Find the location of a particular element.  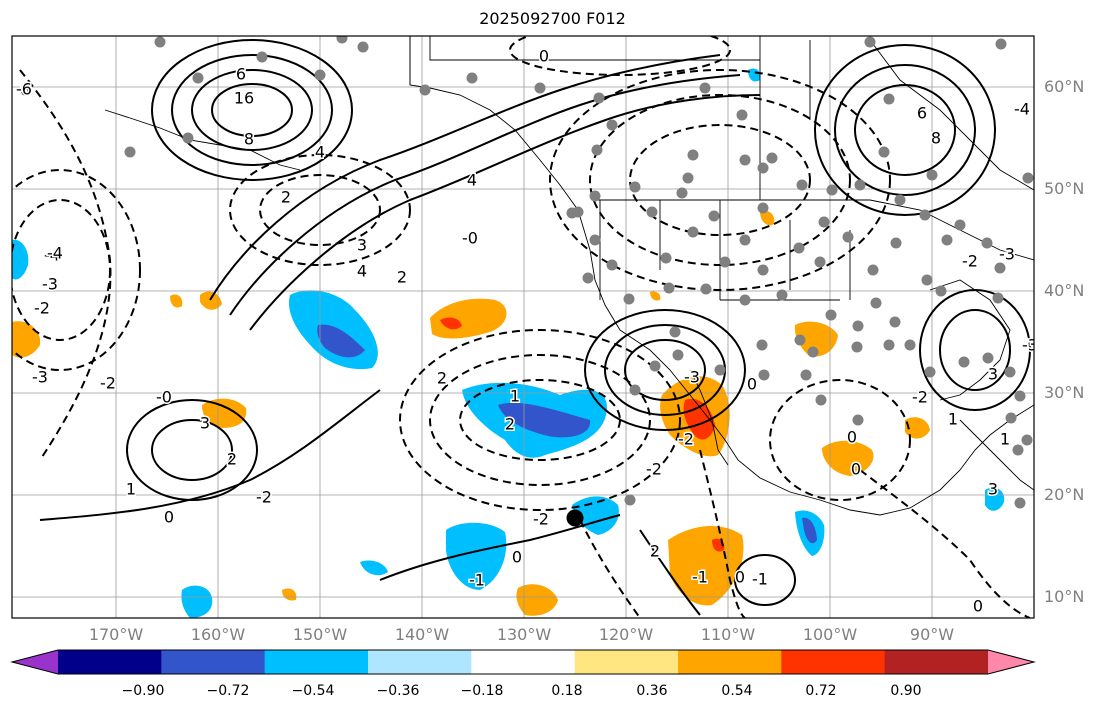

colorbar-tick-label: −0.18 is located at coordinates (482, 691).